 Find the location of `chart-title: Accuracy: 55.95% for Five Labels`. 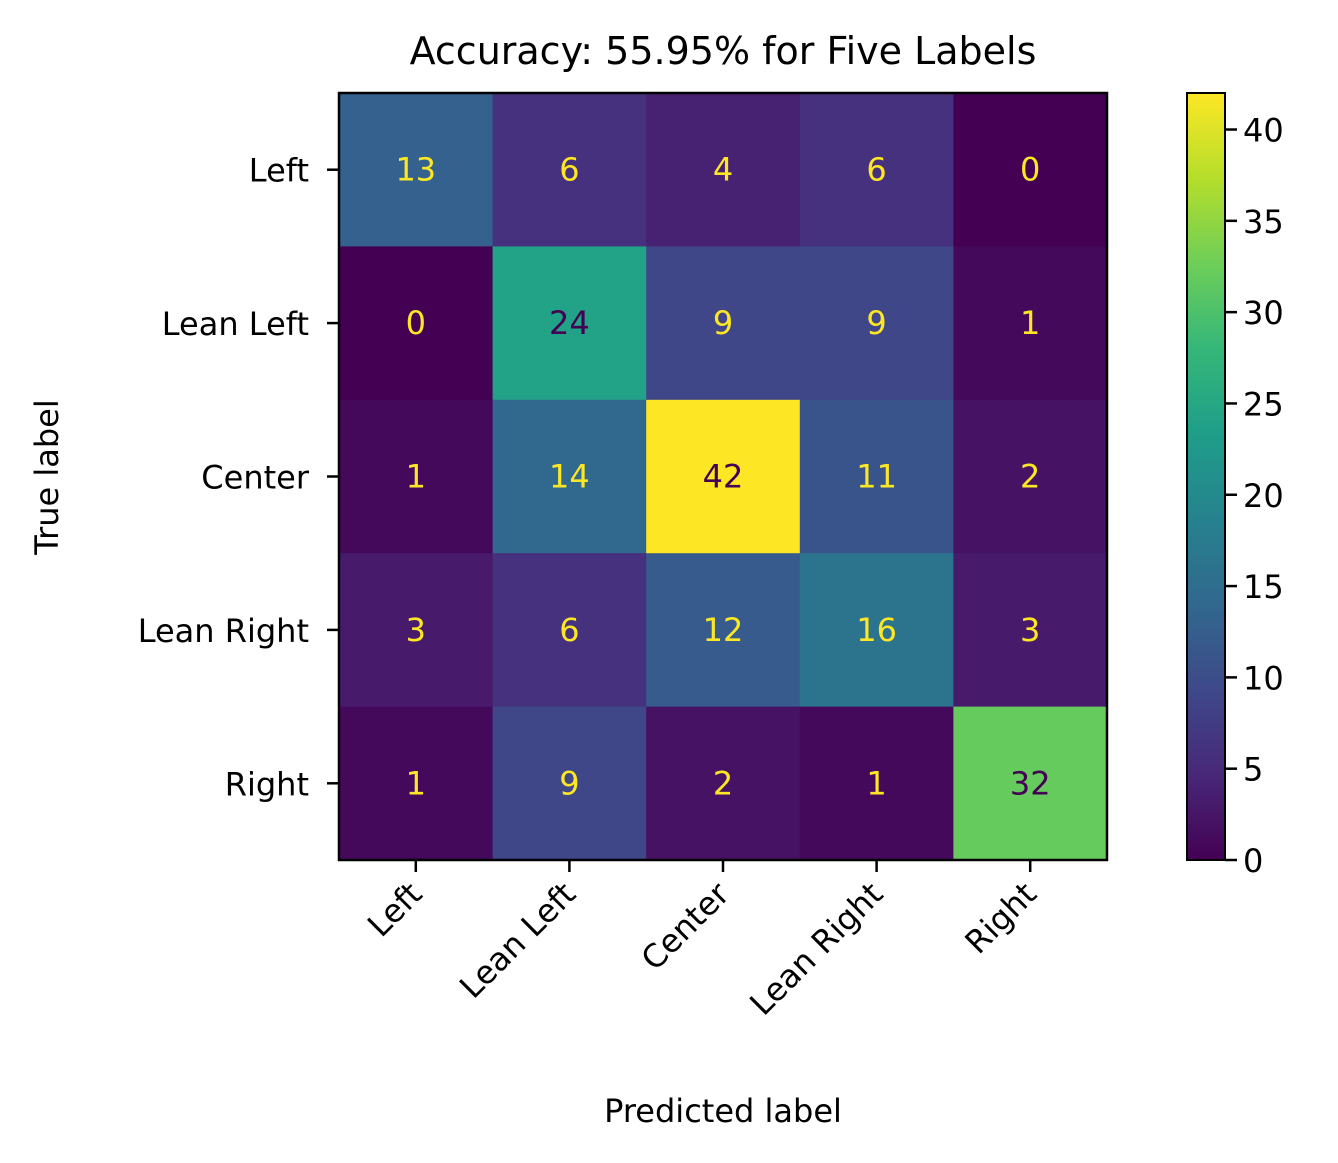

chart-title: Accuracy: 55.95% for Five Labels is located at coordinates (723, 51).